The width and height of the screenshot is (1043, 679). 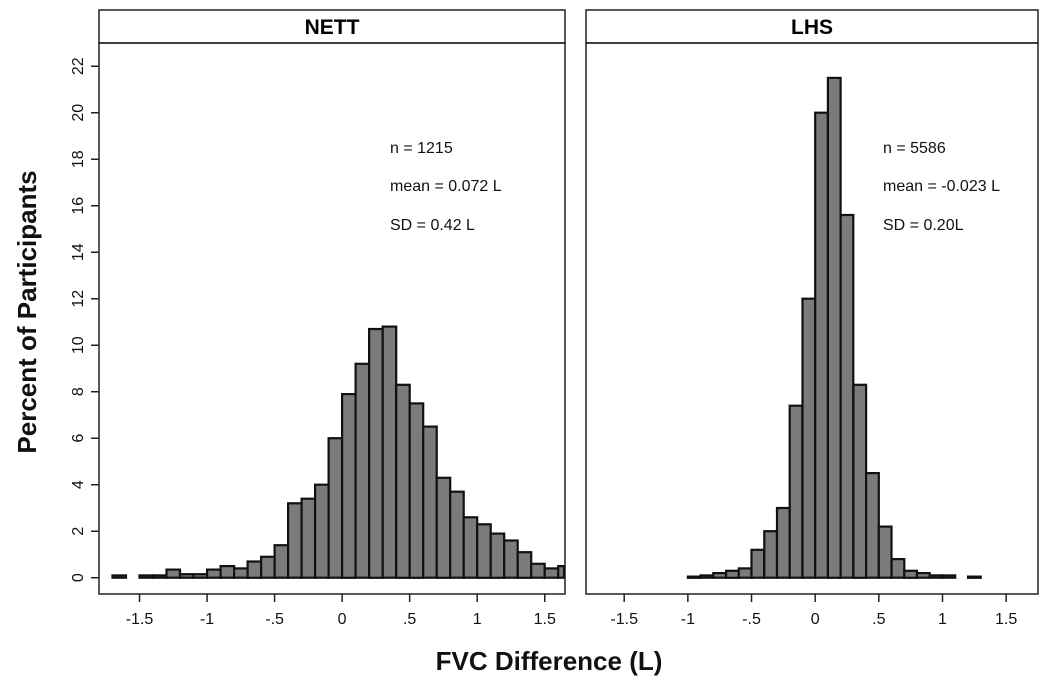 What do you see at coordinates (84, 319) in the screenshot?
I see `nett-y-ticks: 0 2 4 6 8 10 12 14 16 18 20 22` at bounding box center [84, 319].